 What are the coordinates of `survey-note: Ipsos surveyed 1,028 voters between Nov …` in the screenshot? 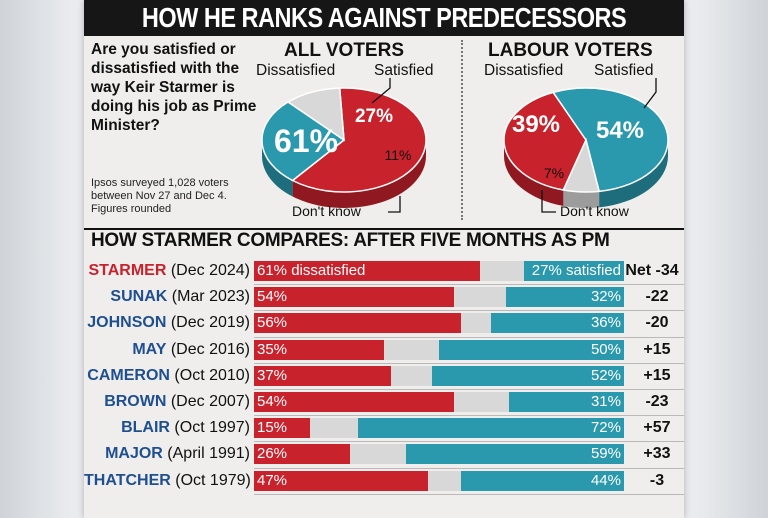 It's located at (160, 196).